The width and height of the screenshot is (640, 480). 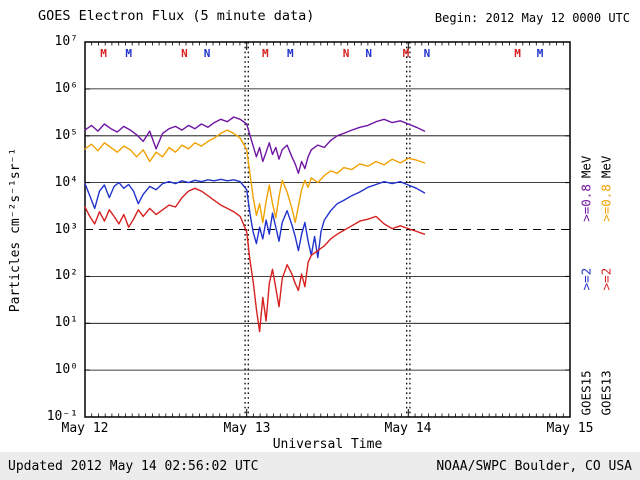 What do you see at coordinates (133, 466) in the screenshot?
I see `updated-timestamp: Updated 2012 May 14 02:56:02 UTC` at bounding box center [133, 466].